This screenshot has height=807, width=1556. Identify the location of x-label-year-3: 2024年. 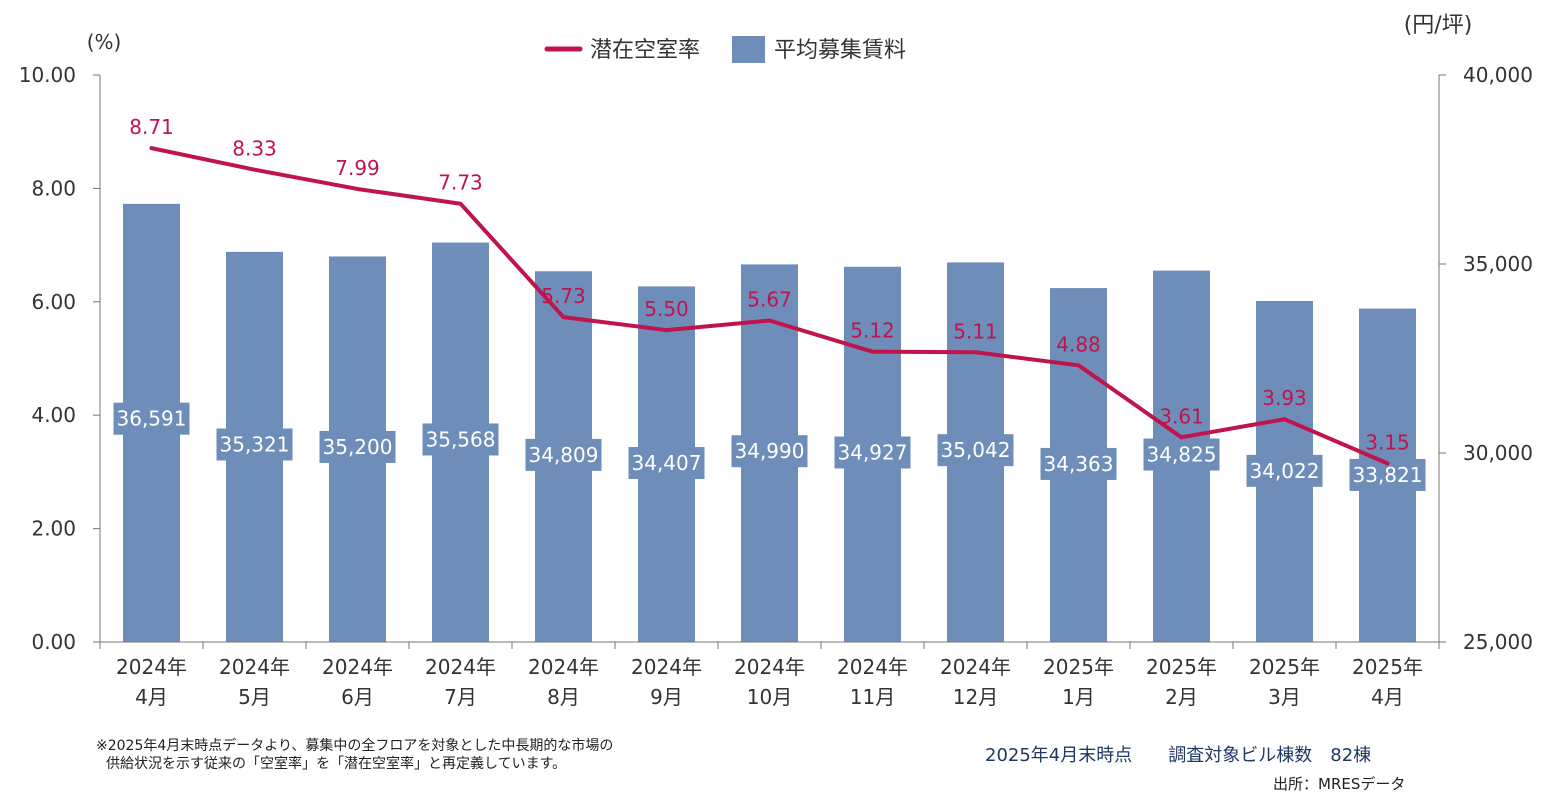
(460, 667).